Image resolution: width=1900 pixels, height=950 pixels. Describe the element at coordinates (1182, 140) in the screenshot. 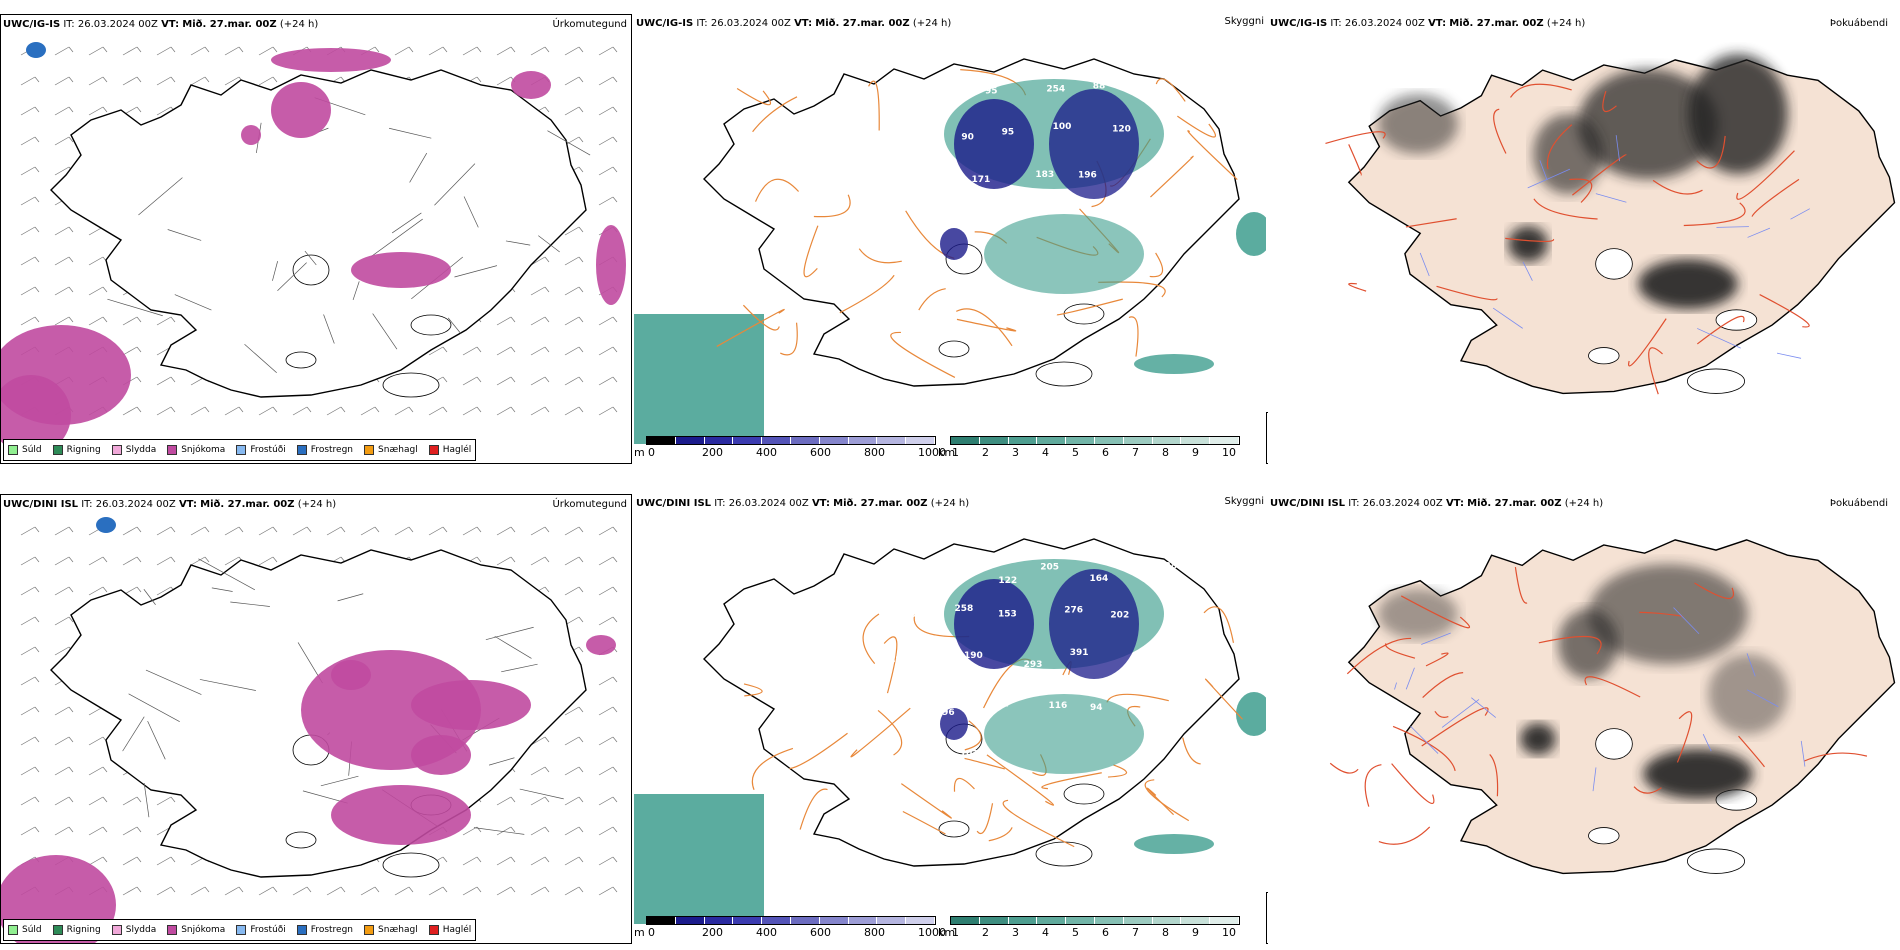

I see `cloud-base-label: 119` at that location.